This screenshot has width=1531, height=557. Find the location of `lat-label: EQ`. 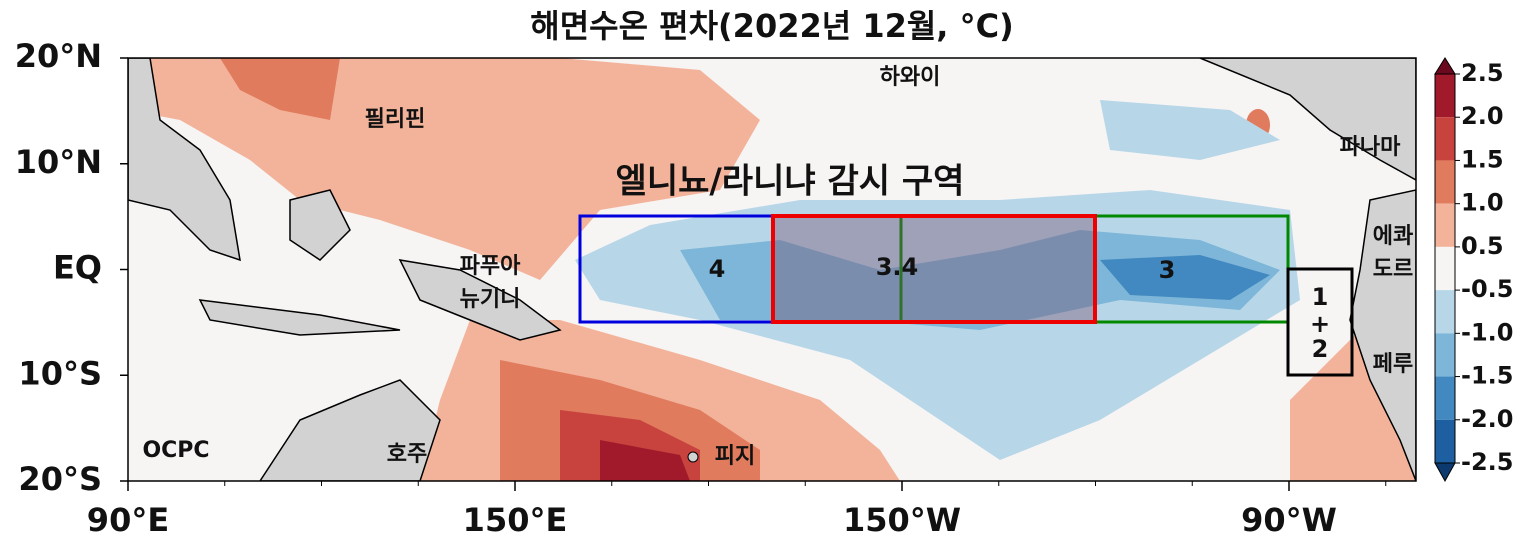

lat-label: EQ is located at coordinates (77, 268).